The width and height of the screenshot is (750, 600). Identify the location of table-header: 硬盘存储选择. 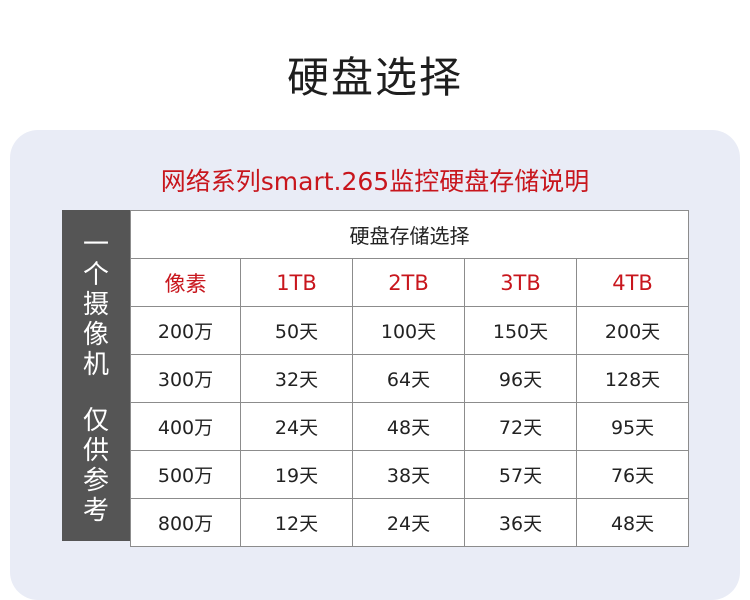
(409, 234).